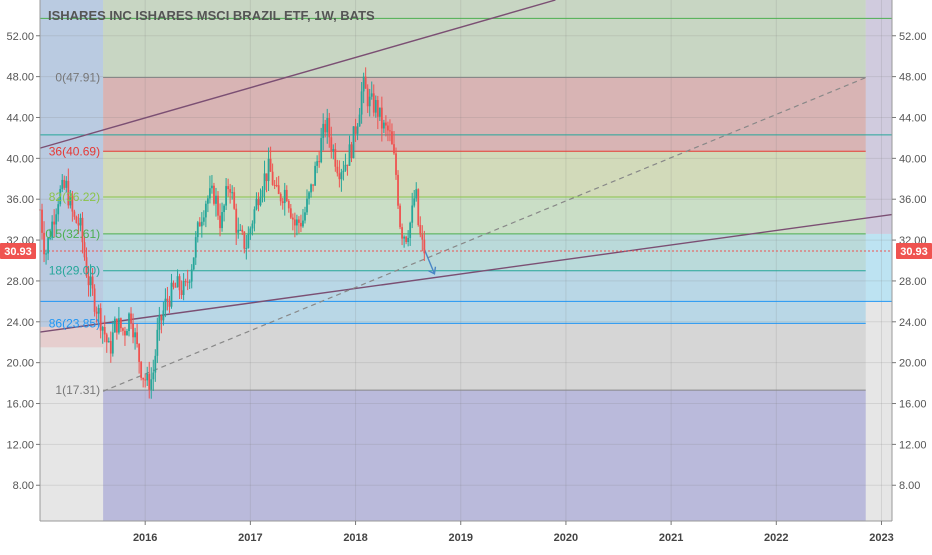  Describe the element at coordinates (72, 163) in the screenshot. I see `region-left-upper` at that location.